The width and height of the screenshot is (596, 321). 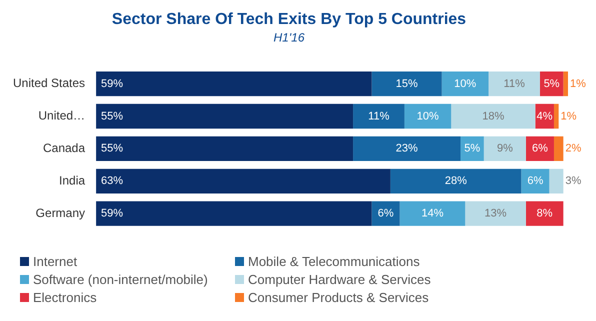 What do you see at coordinates (55, 261) in the screenshot?
I see `legend-label: Internet` at bounding box center [55, 261].